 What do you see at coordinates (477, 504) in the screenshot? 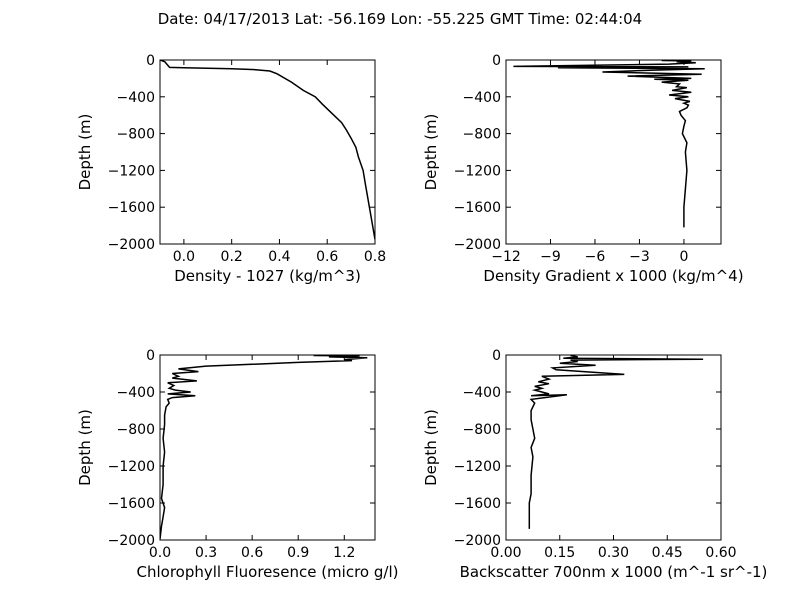
I see `backscatter-y-tick-label: −1600` at bounding box center [477, 504].